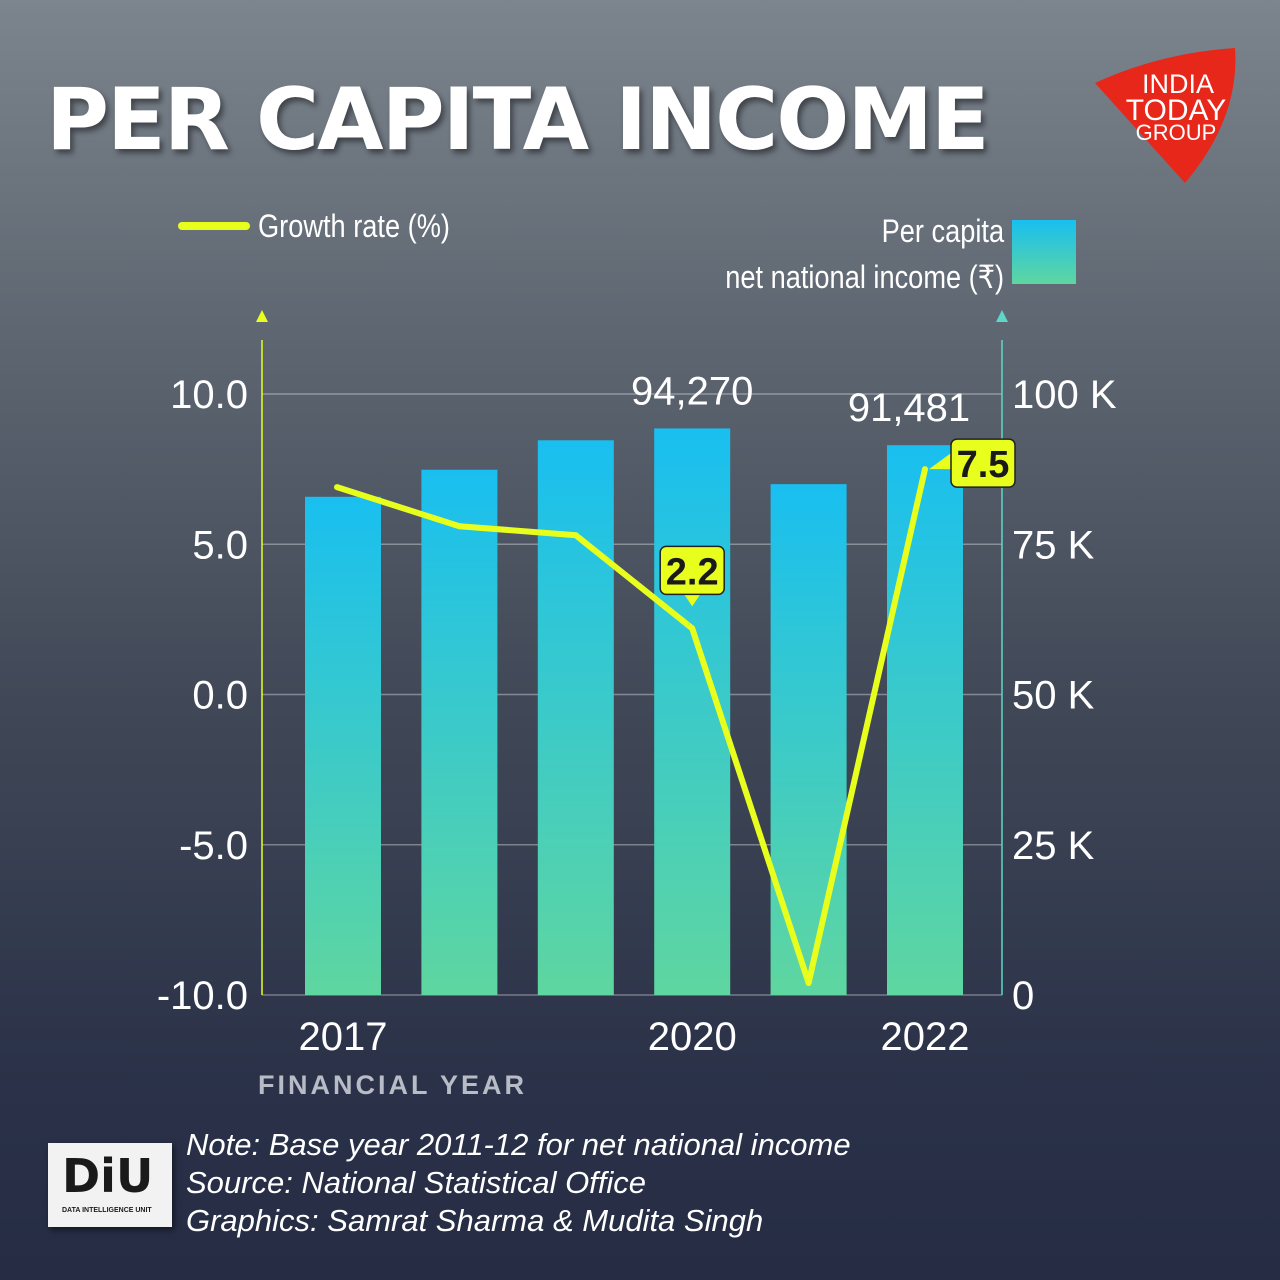 The image size is (1280, 1280). What do you see at coordinates (202, 996) in the screenshot?
I see `left-tick-label: -10.0` at bounding box center [202, 996].